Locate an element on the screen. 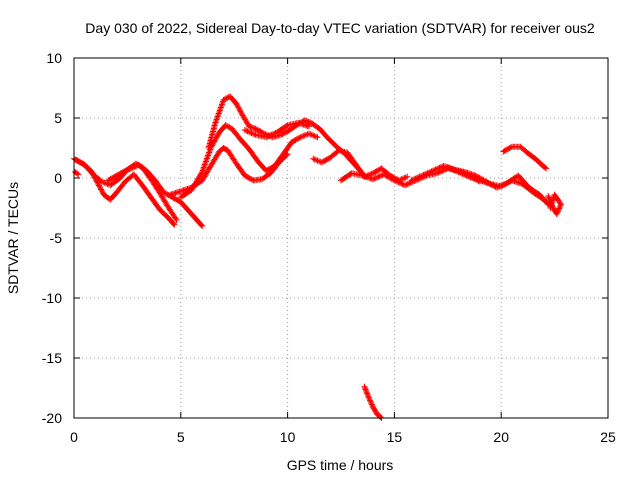 This screenshot has width=640, height=480. y-tick-label: 0 is located at coordinates (58, 178).